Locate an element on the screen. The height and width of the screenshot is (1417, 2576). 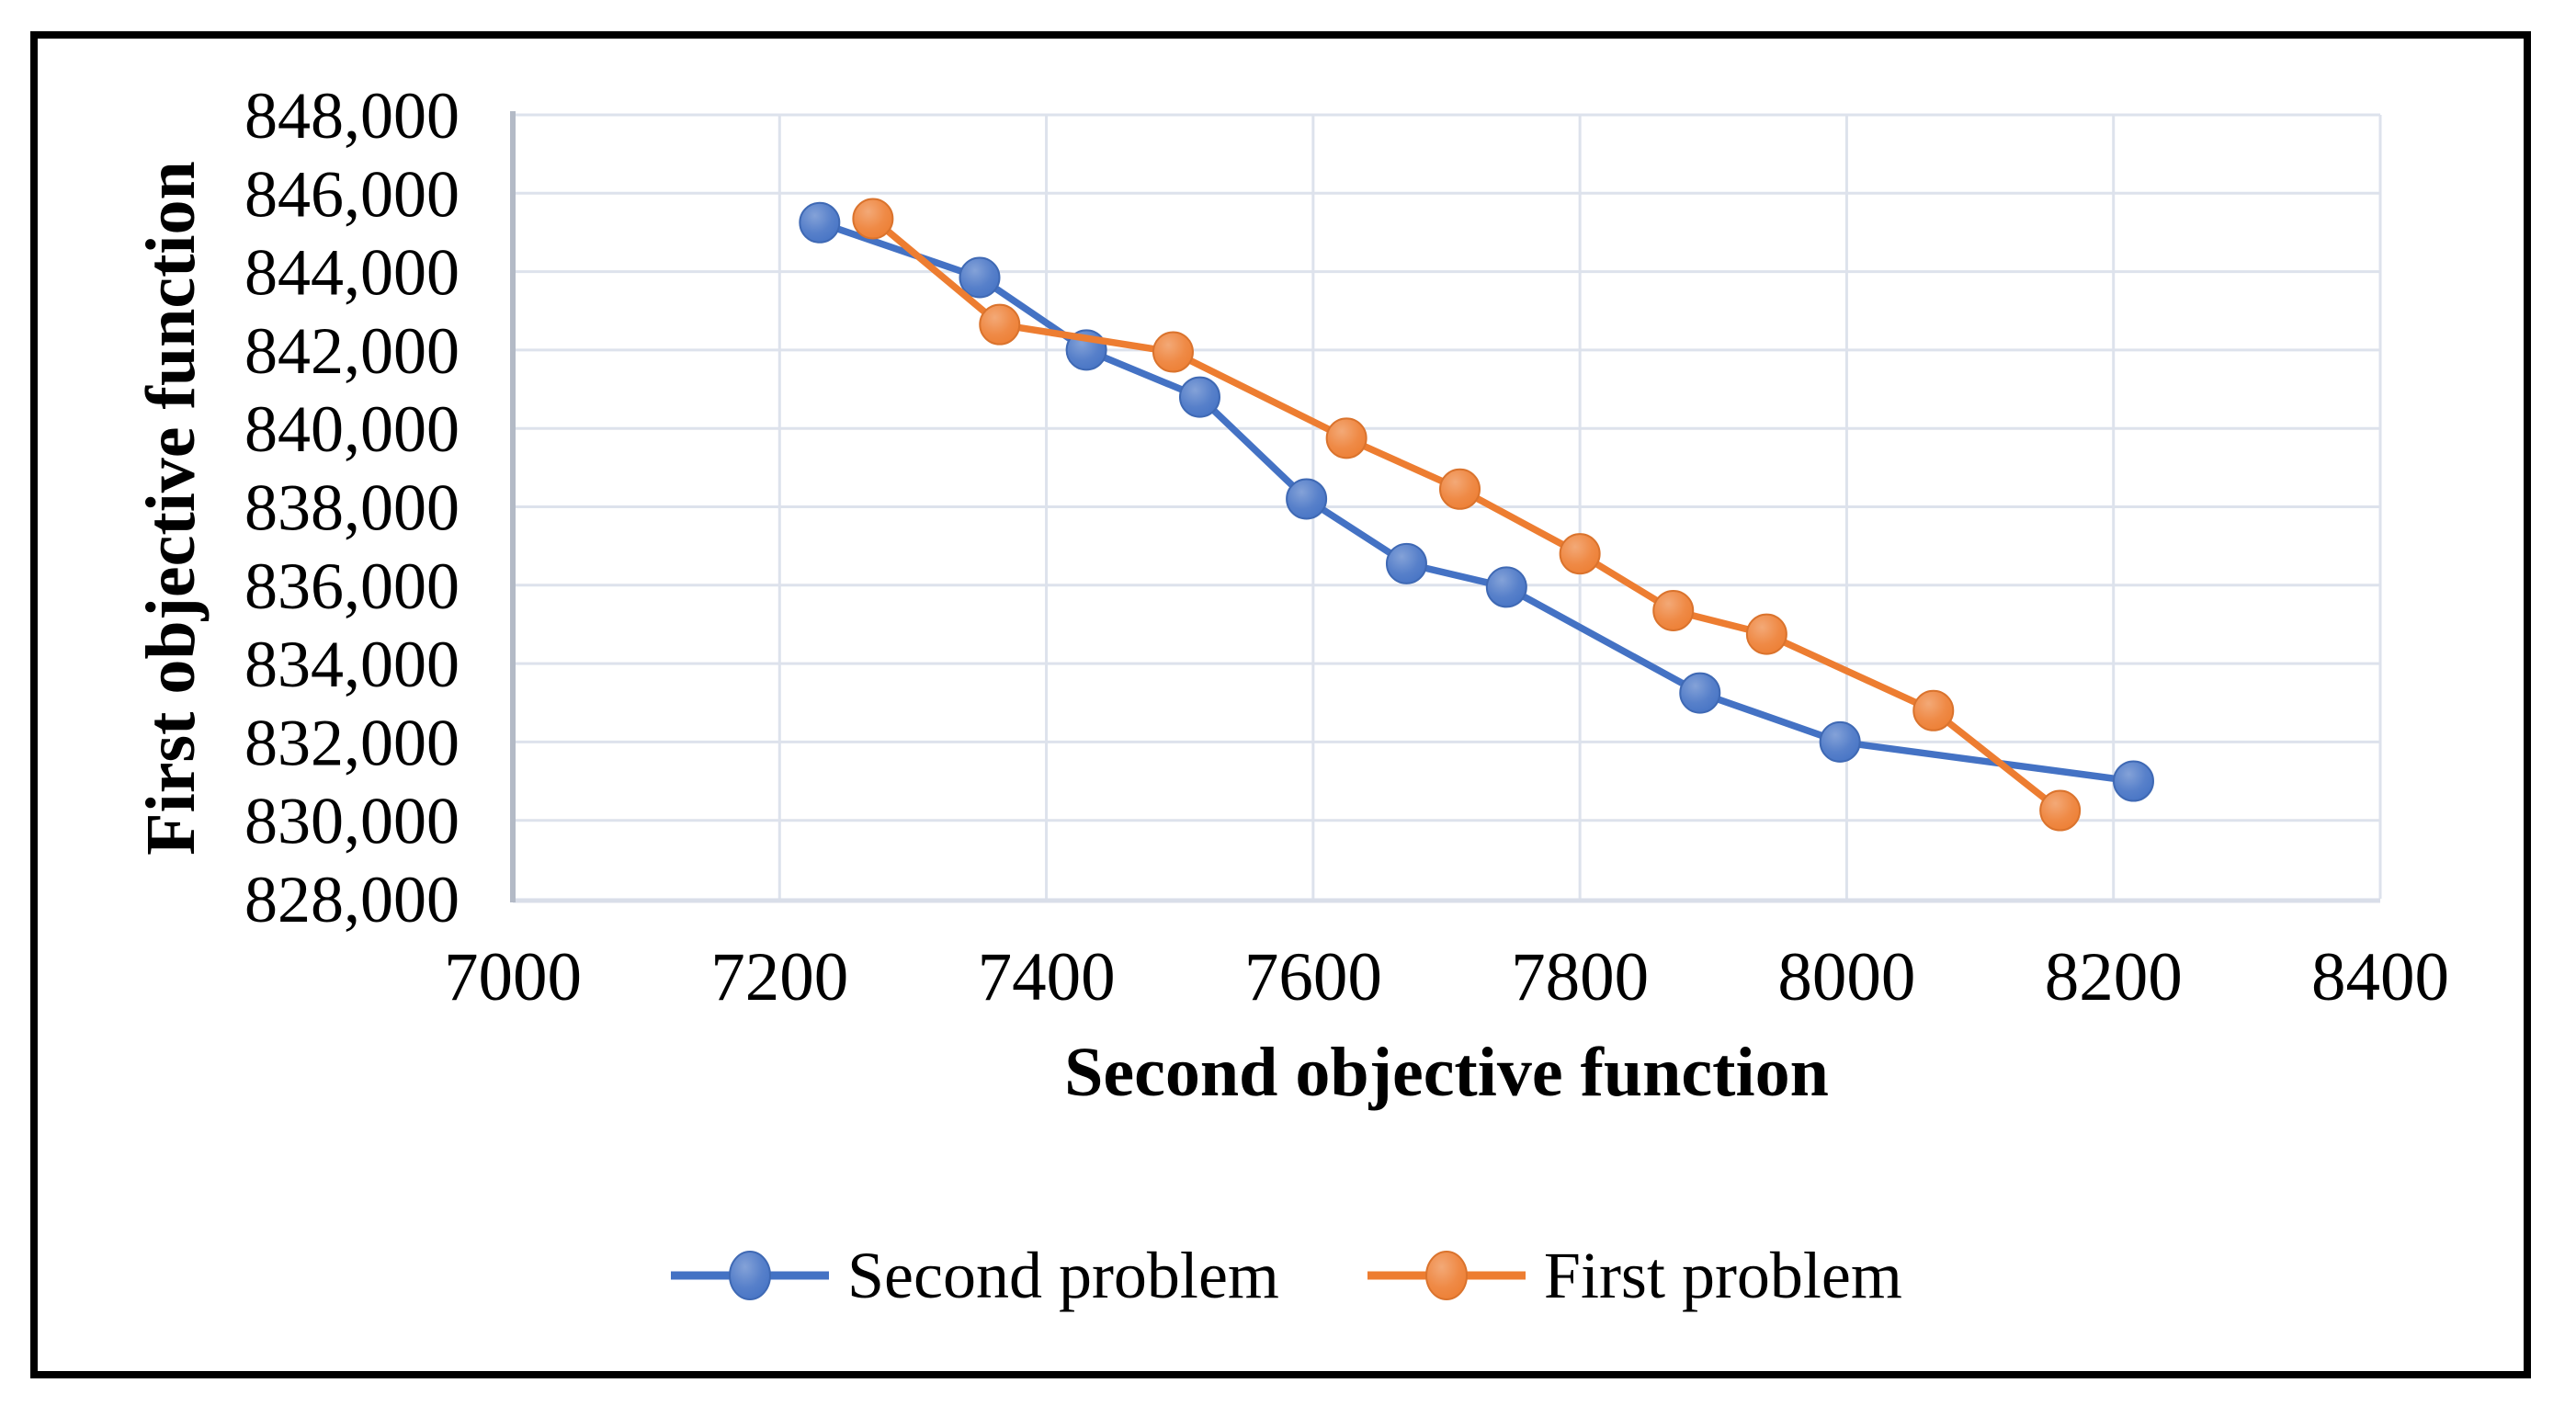
y-tick-label: 828,000 is located at coordinates (352, 899).